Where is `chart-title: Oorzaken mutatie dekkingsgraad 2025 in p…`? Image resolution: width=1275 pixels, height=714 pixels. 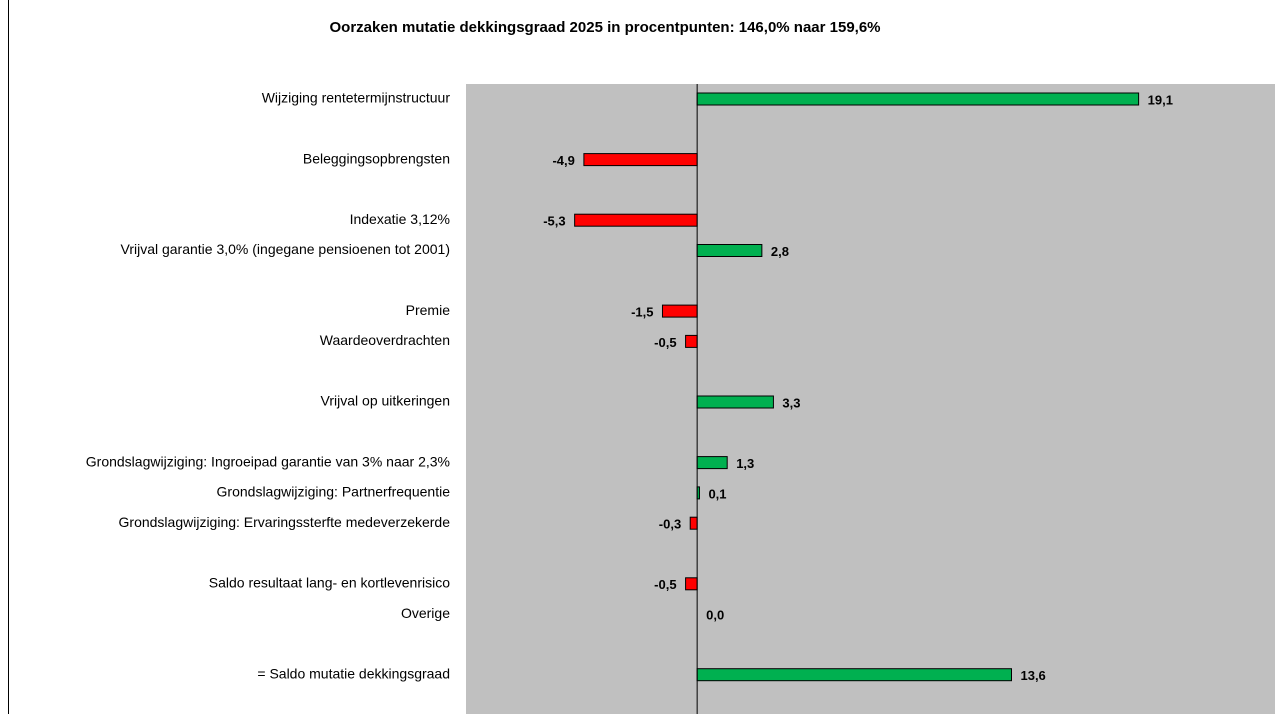 chart-title: Oorzaken mutatie dekkingsgraad 2025 in p… is located at coordinates (604, 27).